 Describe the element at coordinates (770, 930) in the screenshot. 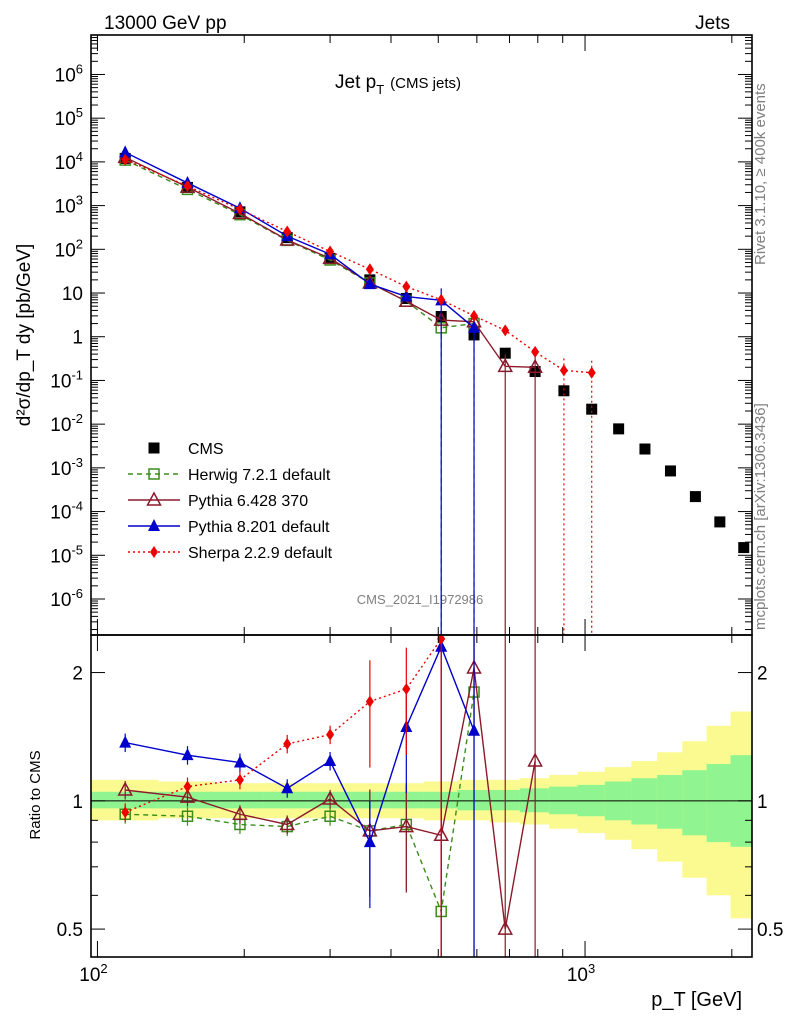

I see `ratio-y-tick-label-right: 0.5` at that location.